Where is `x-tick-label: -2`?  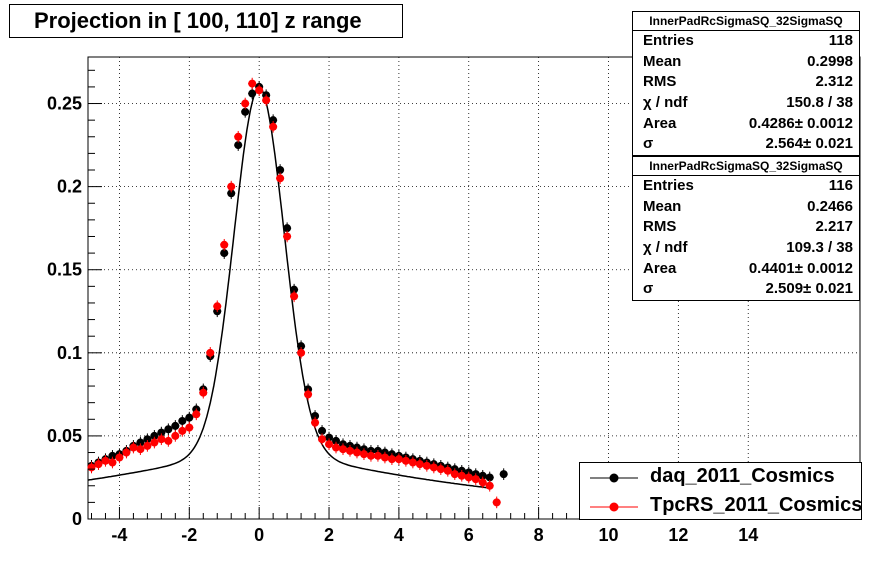 x-tick-label: -2 is located at coordinates (189, 535).